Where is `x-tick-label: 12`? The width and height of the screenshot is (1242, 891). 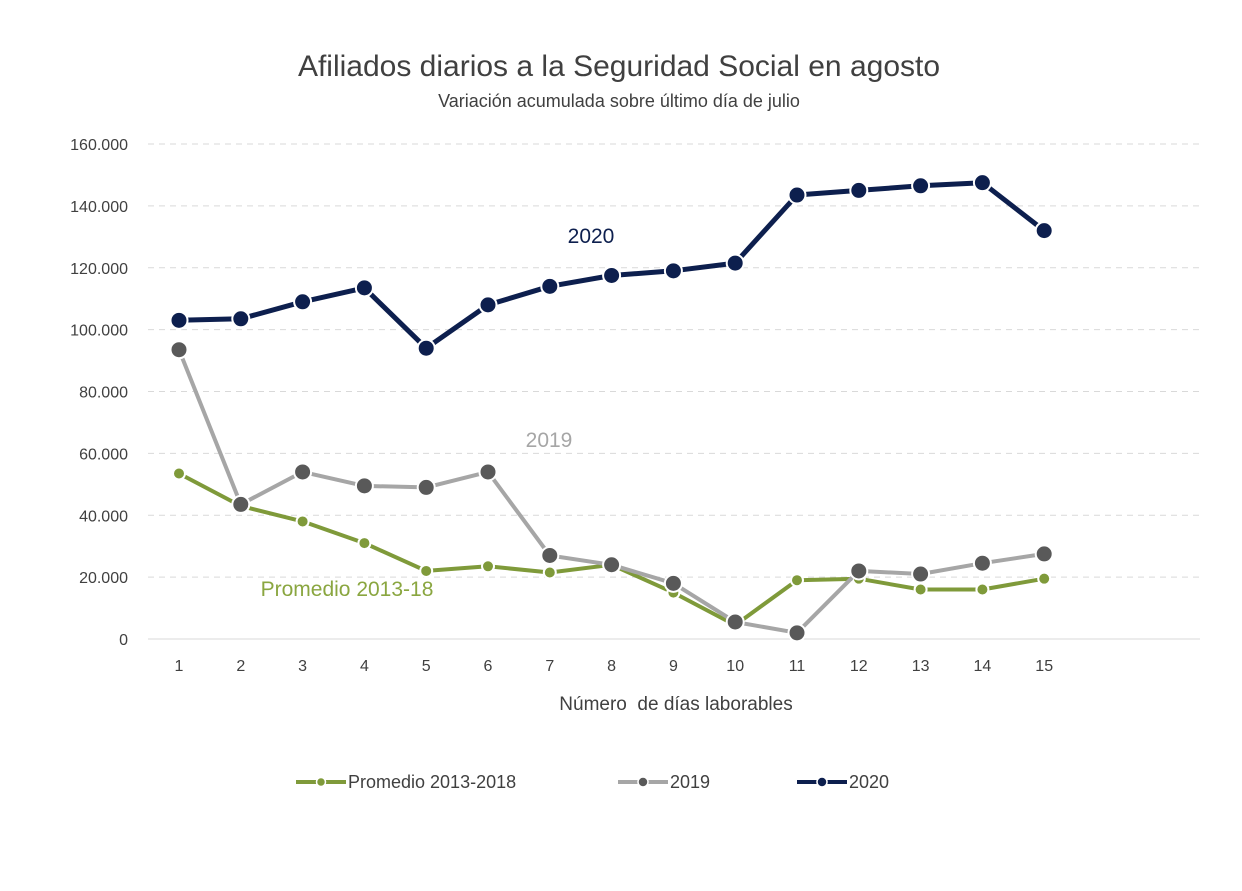
x-tick-label: 12 is located at coordinates (859, 666).